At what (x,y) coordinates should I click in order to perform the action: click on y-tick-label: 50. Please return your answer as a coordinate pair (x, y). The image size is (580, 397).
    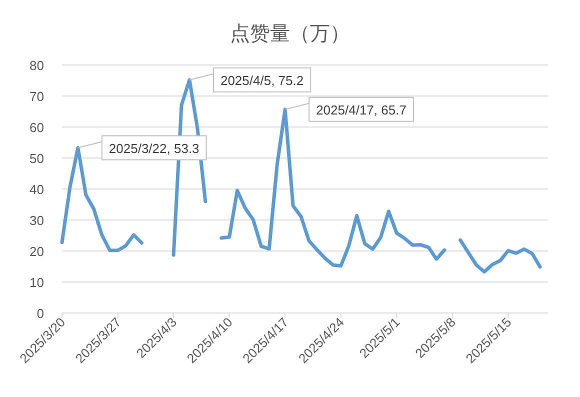
    Looking at the image, I should click on (37, 158).